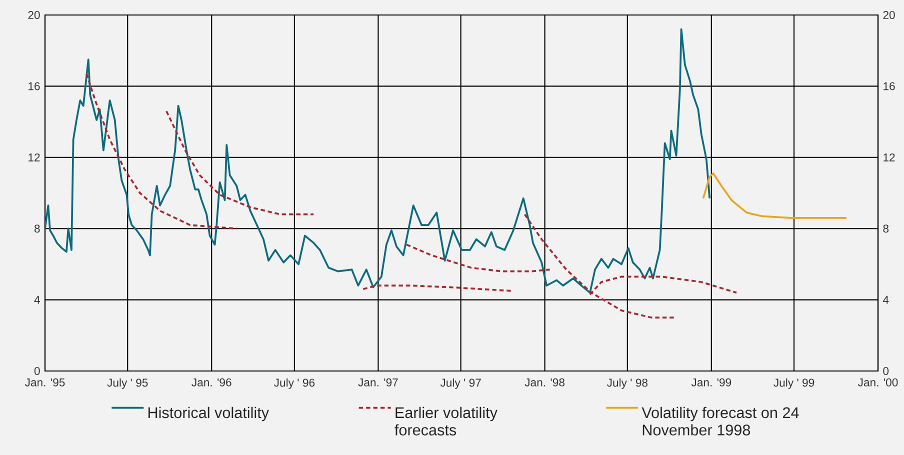 The height and width of the screenshot is (455, 904). Describe the element at coordinates (34, 86) in the screenshot. I see `y-tick-label: 16` at that location.